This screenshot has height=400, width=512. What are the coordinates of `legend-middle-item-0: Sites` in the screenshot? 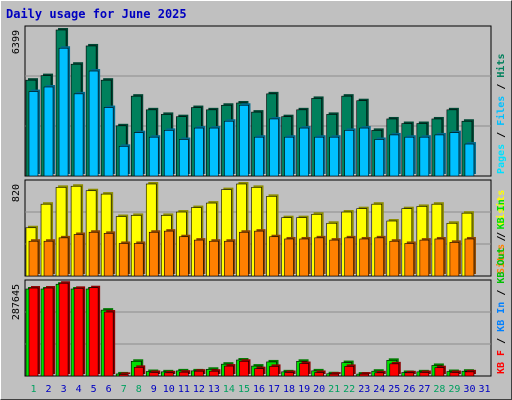 It's located at (501, 259).